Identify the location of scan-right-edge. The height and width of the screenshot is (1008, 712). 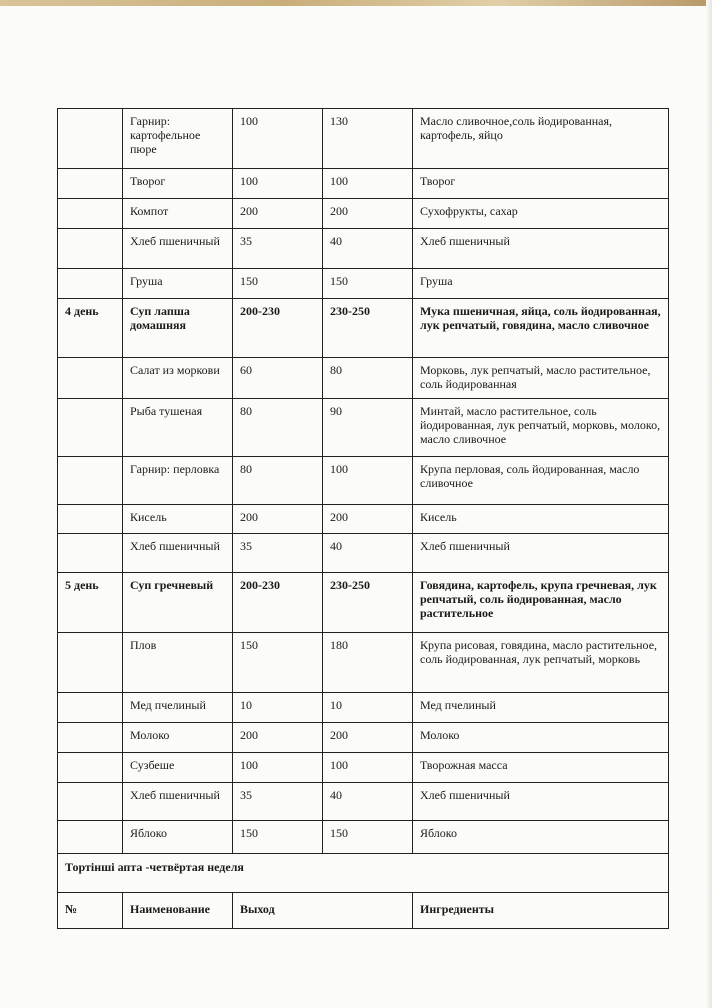
(709, 504).